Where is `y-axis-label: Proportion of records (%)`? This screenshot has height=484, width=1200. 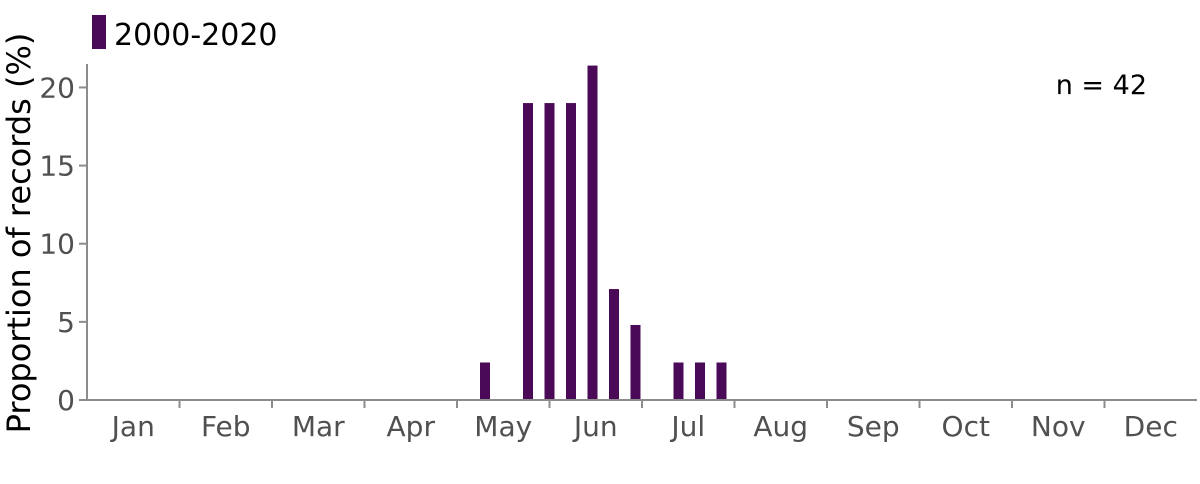 y-axis-label: Proportion of records (%) is located at coordinates (19, 233).